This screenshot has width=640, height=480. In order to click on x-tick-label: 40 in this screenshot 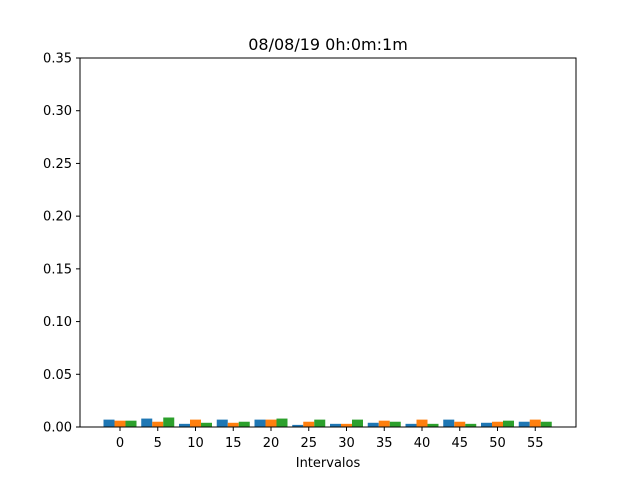, I will do `click(422, 443)`.